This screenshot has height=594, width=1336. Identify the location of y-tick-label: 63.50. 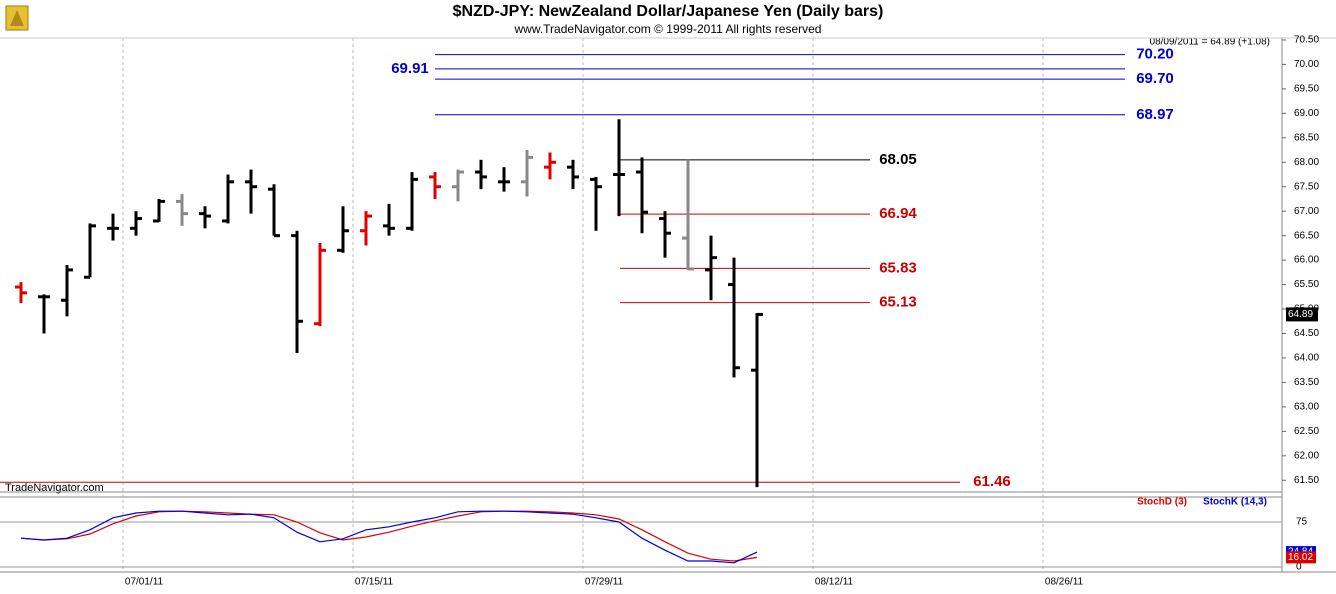
(1306, 382).